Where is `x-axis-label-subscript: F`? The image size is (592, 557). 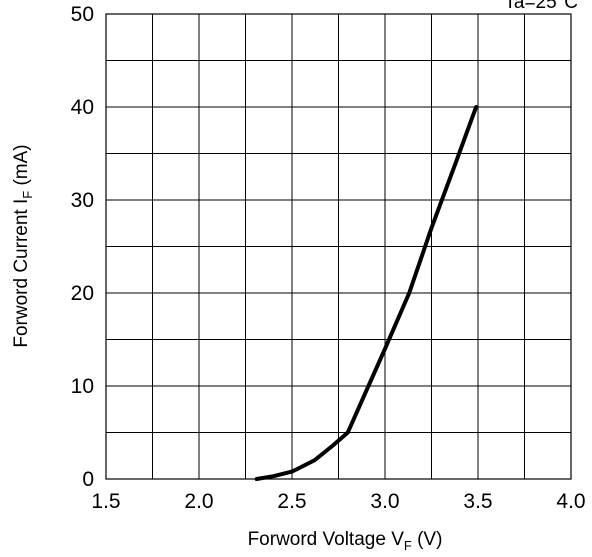
x-axis-label-subscript: F is located at coordinates (408, 545).